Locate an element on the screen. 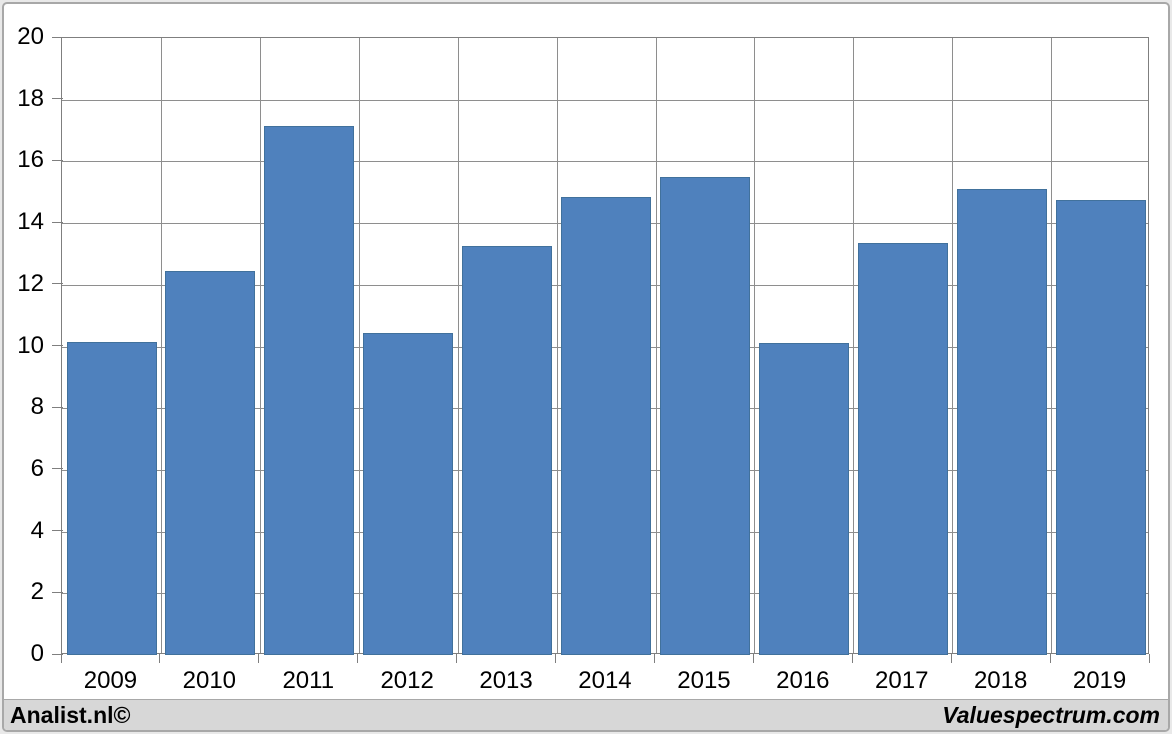  x-axis-tick-label: 2016 is located at coordinates (803, 680).